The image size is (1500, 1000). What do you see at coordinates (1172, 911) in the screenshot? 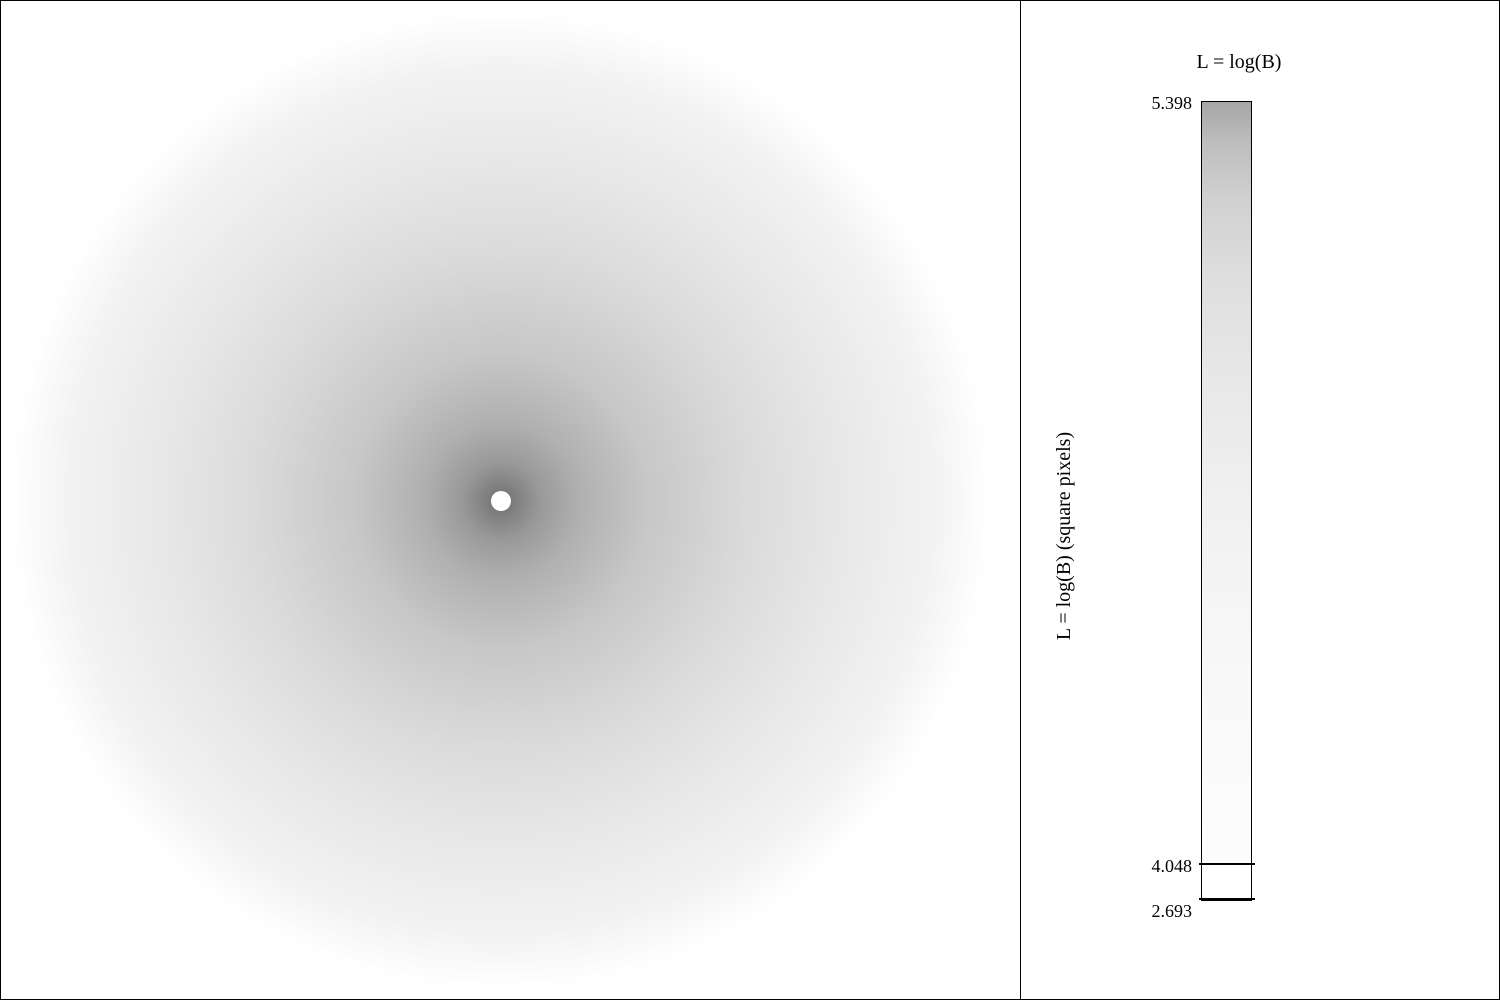
I see `colorbar-min-label: 2.693` at bounding box center [1172, 911].